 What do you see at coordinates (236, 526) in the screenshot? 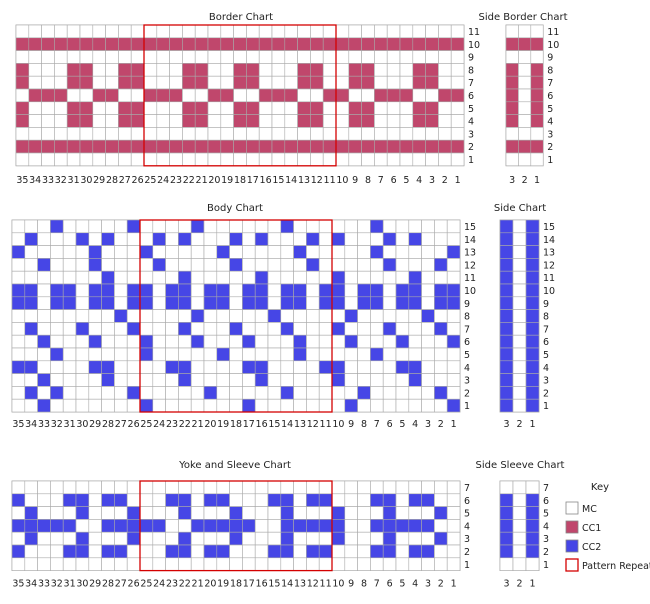
I see `pattern-repeat-box` at bounding box center [236, 526].